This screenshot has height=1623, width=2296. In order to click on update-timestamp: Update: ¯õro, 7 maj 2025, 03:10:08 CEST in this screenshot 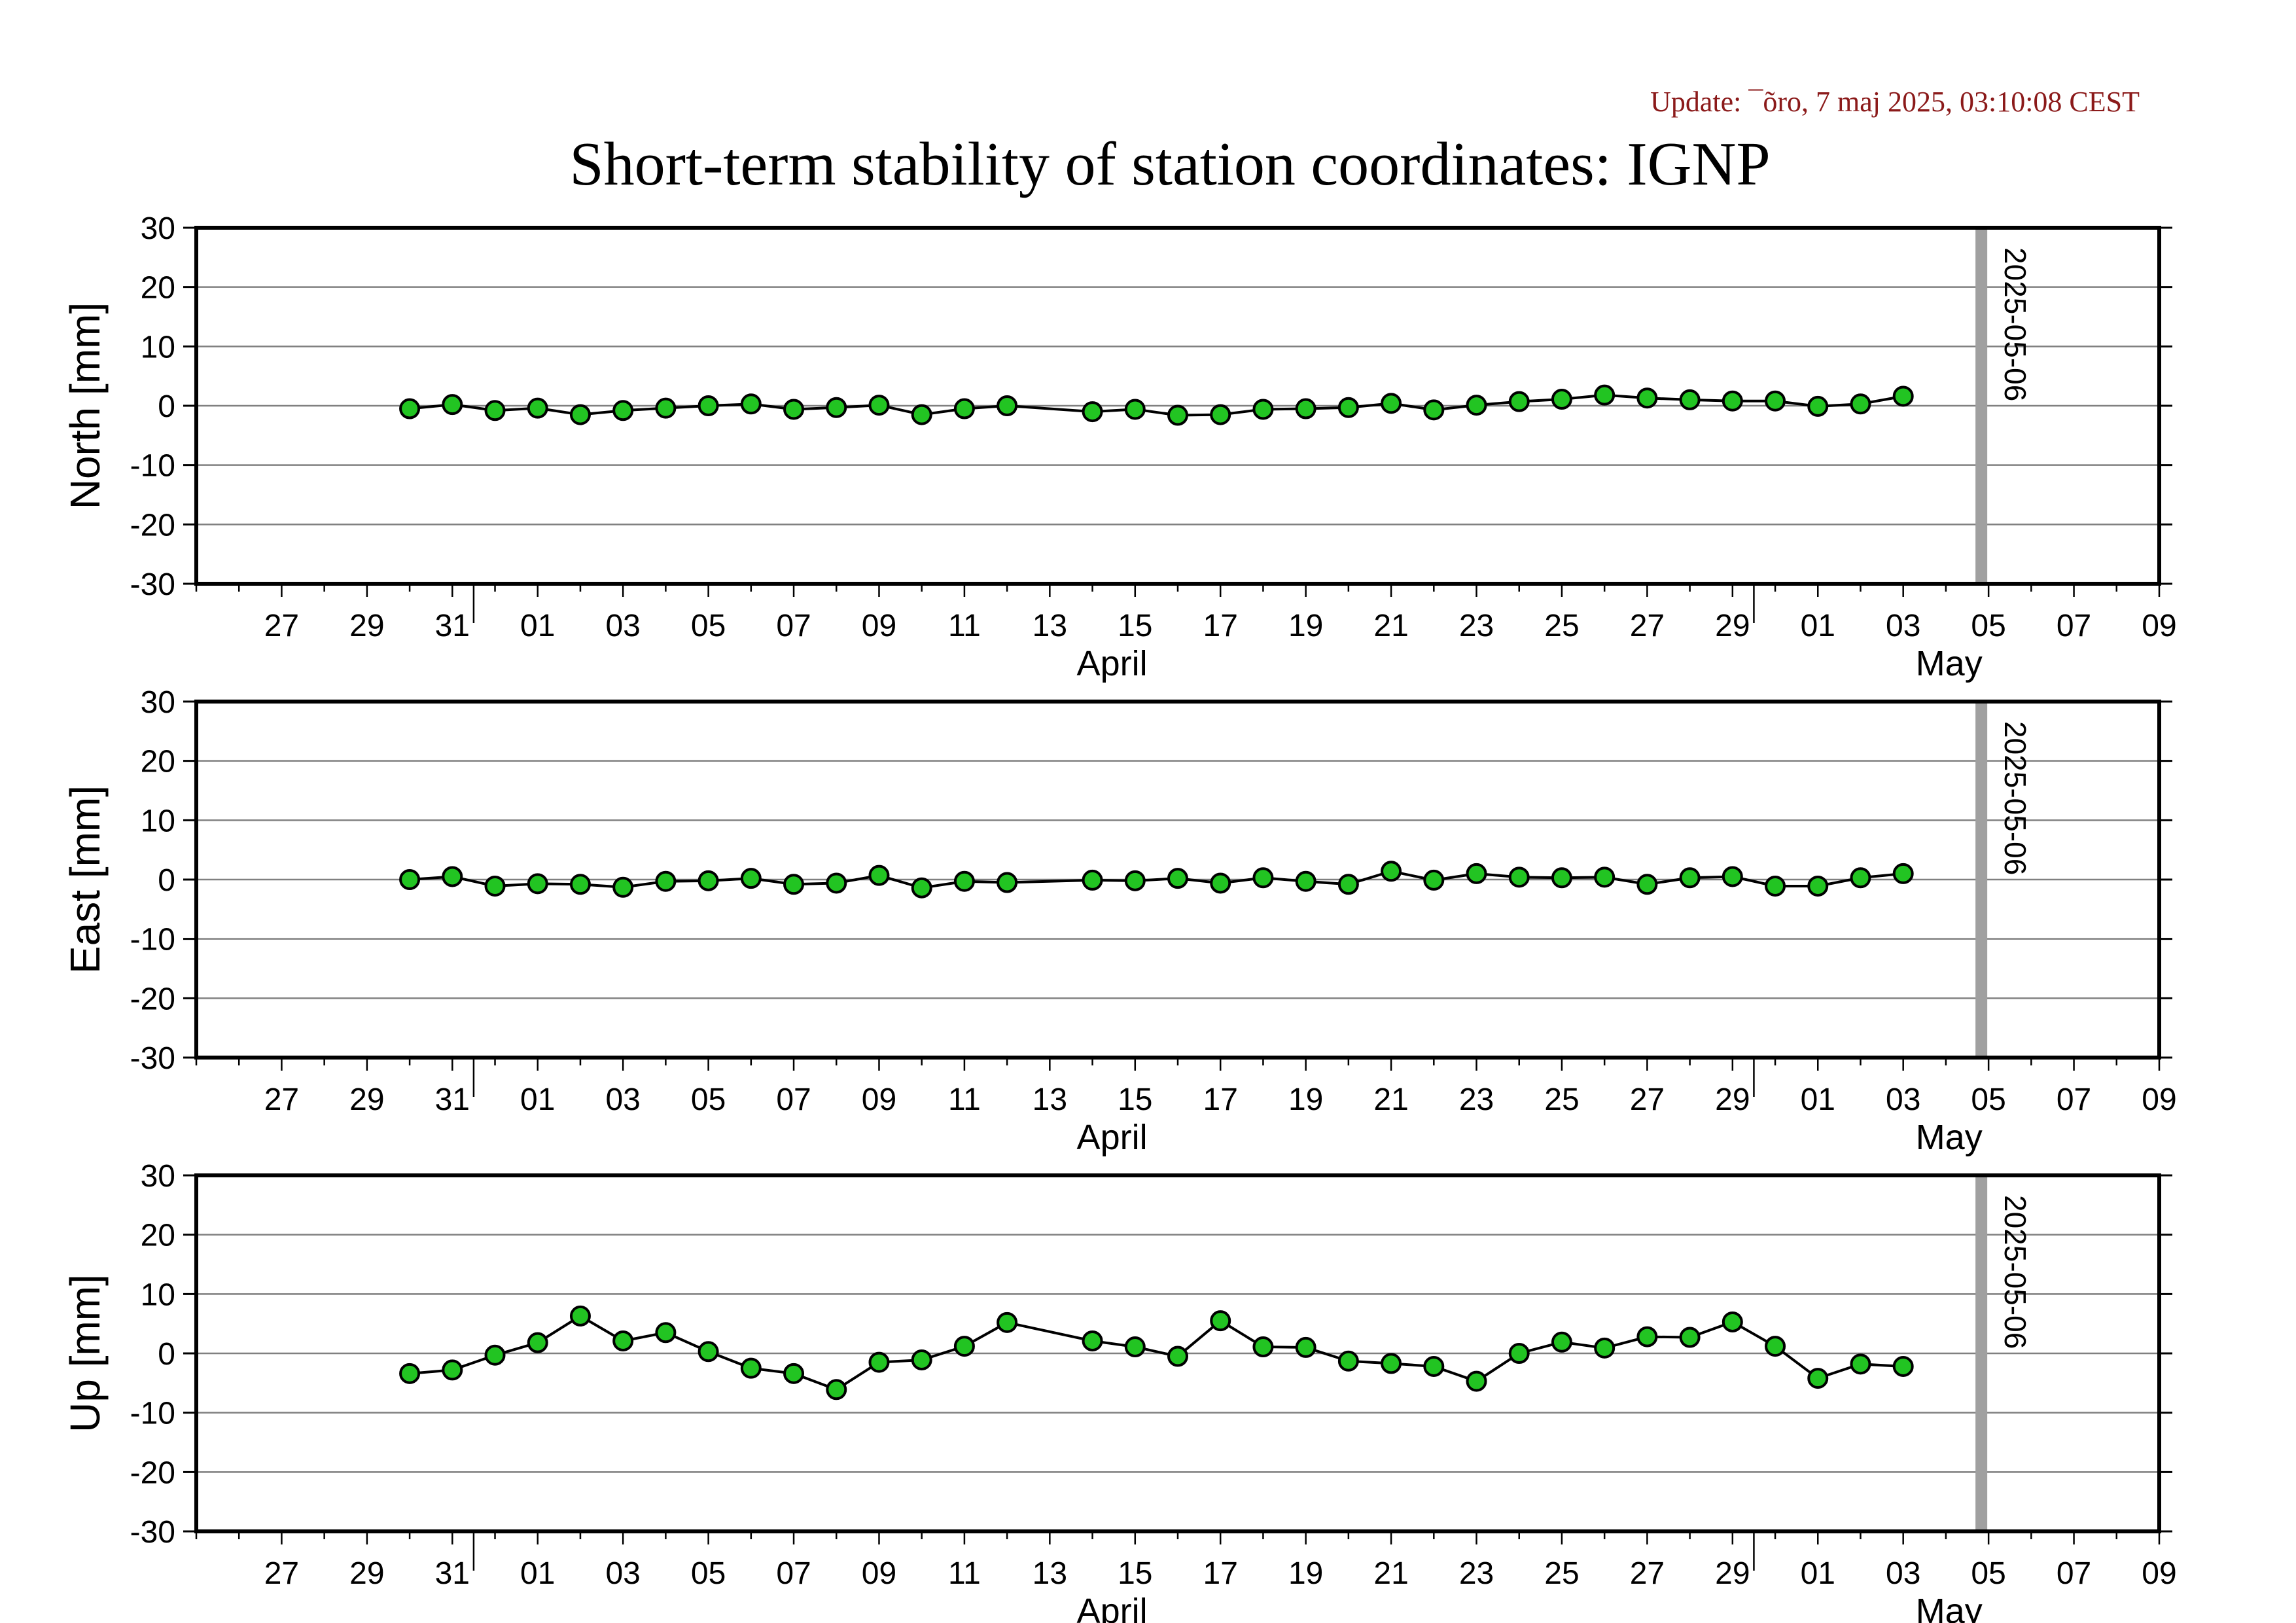, I will do `click(1895, 102)`.